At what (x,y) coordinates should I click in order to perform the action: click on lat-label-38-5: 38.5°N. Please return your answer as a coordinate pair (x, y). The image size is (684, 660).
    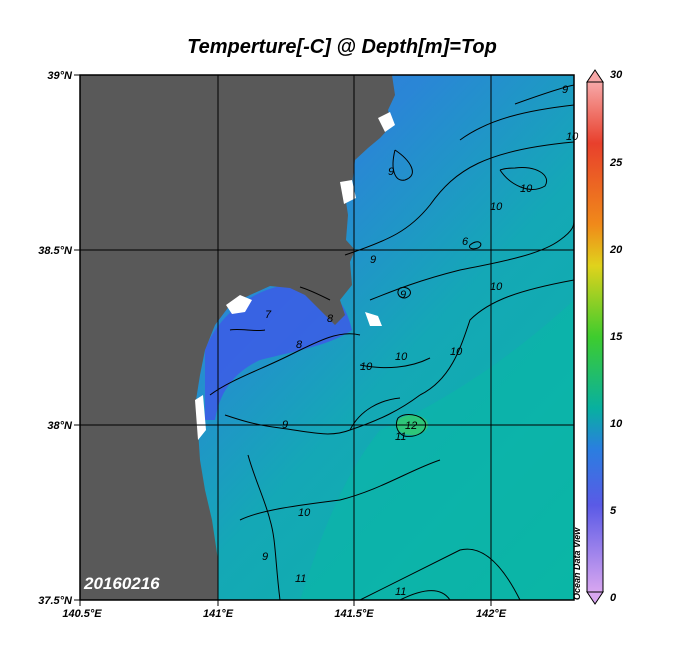
    Looking at the image, I should click on (55, 251).